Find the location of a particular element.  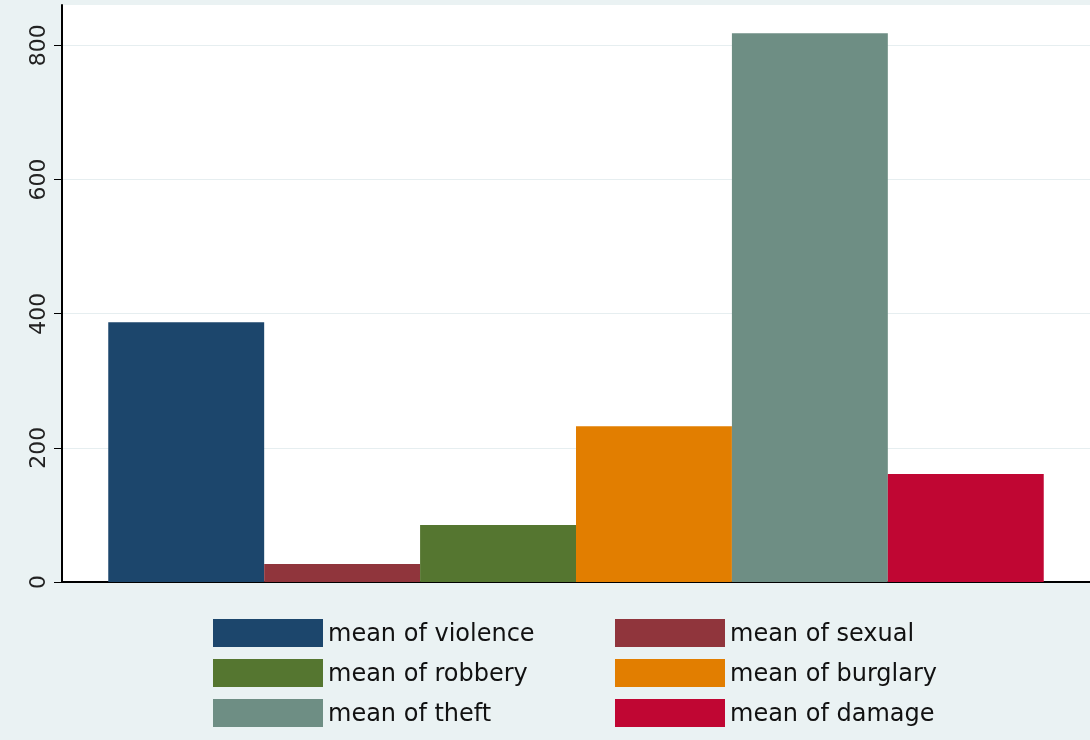

y-tick-label: 400 is located at coordinates (37, 313).